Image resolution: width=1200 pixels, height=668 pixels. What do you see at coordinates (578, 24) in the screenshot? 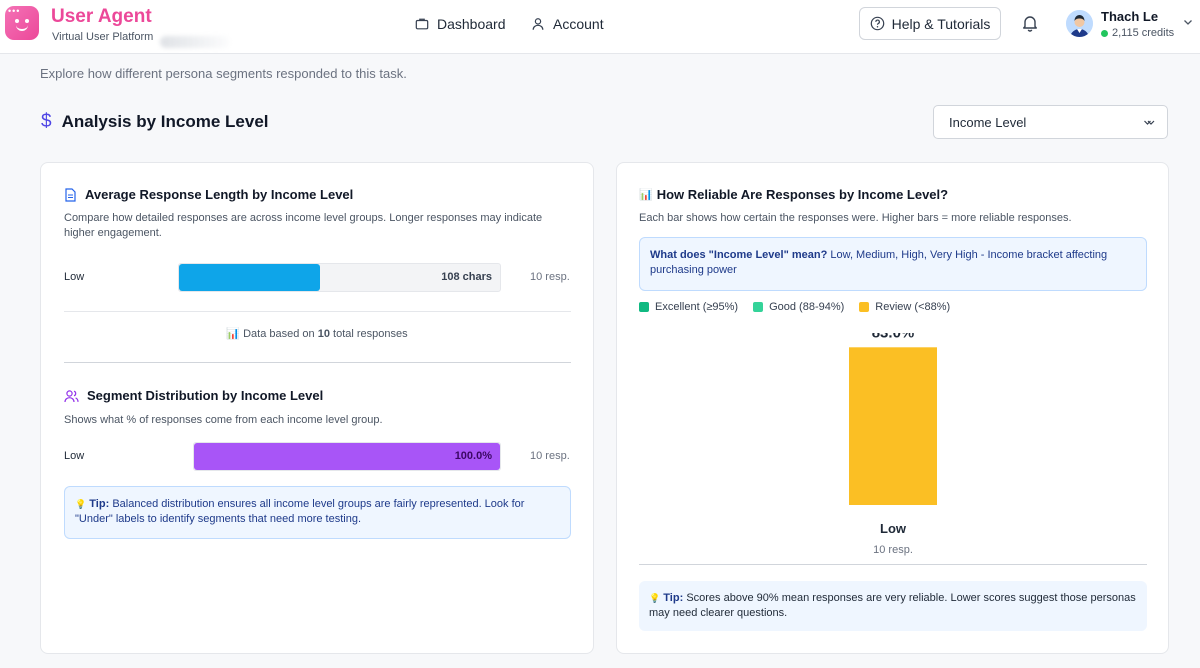
I see `nav-account-label: Account` at bounding box center [578, 24].